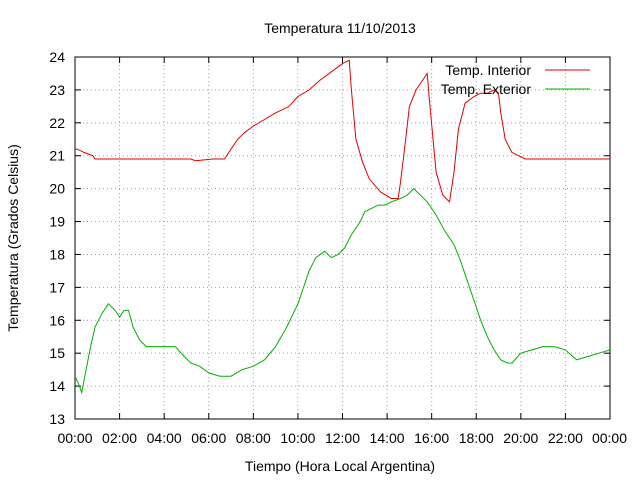 This screenshot has height=480, width=640. What do you see at coordinates (488, 70) in the screenshot?
I see `legend-label: Temp. Interior` at bounding box center [488, 70].